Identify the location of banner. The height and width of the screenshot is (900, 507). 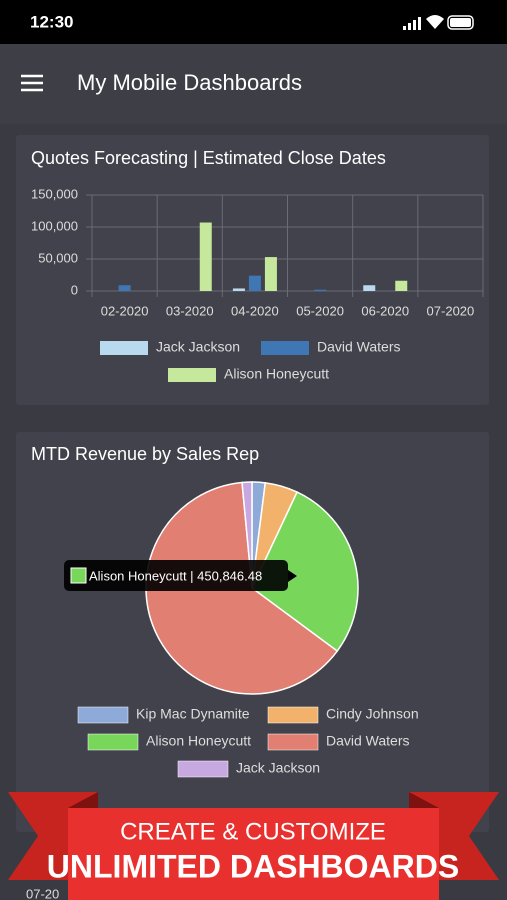
(253, 846).